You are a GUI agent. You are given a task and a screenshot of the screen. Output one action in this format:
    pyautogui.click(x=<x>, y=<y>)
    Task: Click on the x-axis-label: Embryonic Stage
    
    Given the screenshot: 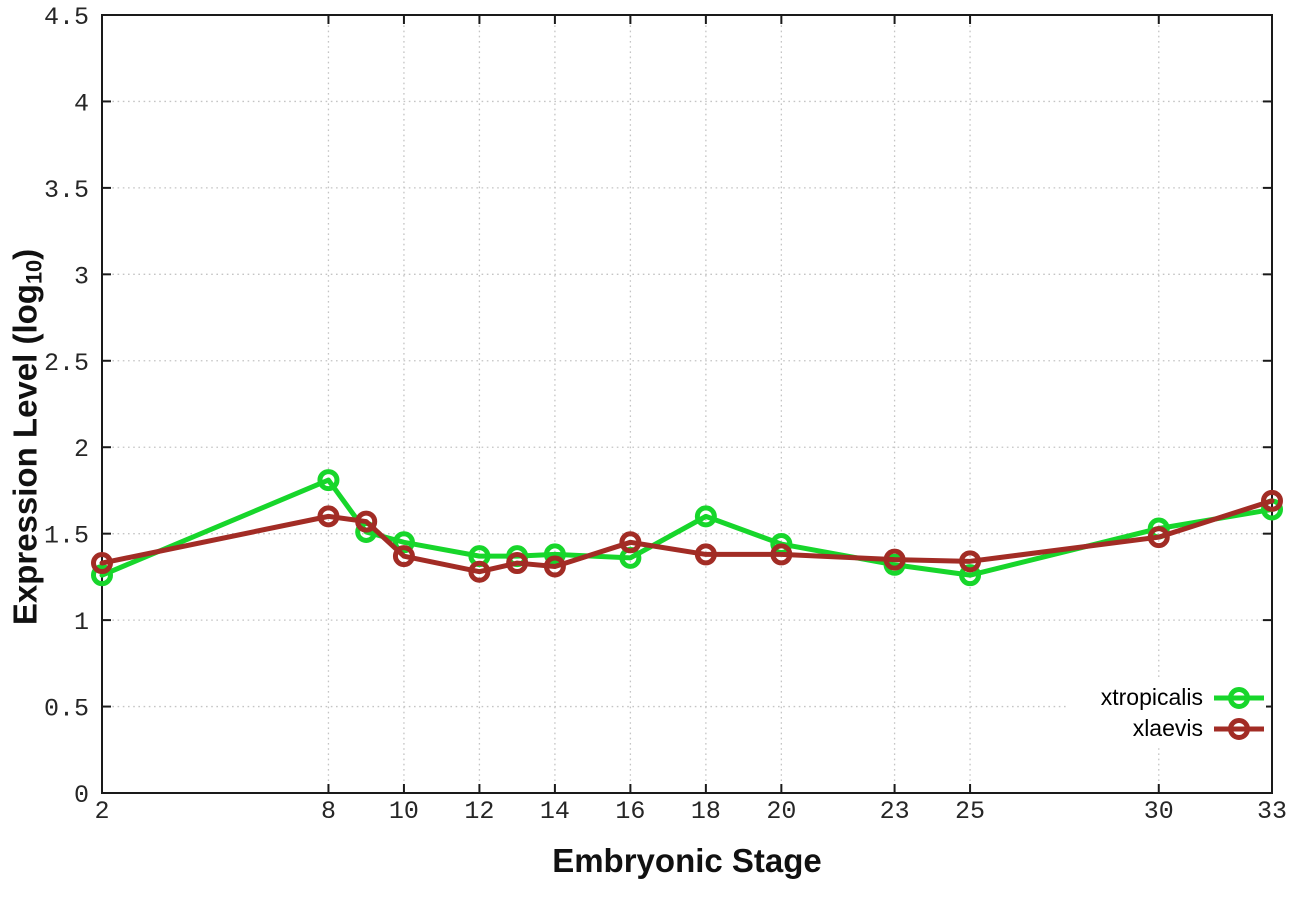 What is the action you would take?
    pyautogui.click(x=687, y=860)
    